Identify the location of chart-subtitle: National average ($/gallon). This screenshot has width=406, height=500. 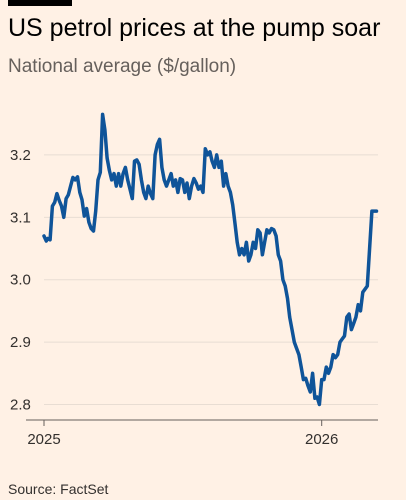
(122, 66).